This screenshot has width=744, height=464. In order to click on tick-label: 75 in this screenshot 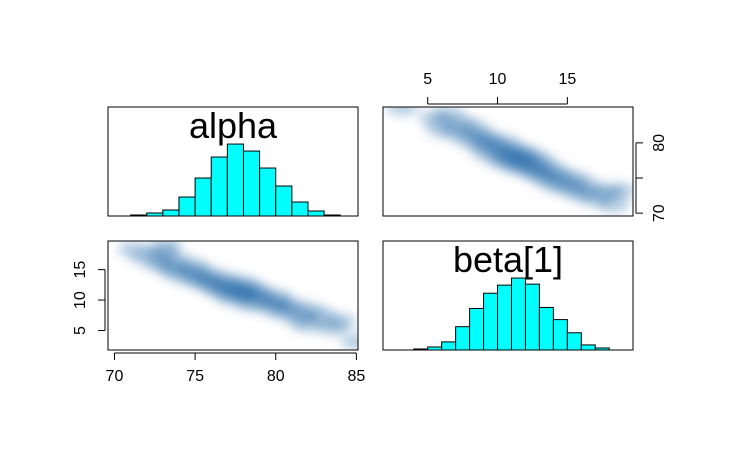, I will do `click(195, 376)`.